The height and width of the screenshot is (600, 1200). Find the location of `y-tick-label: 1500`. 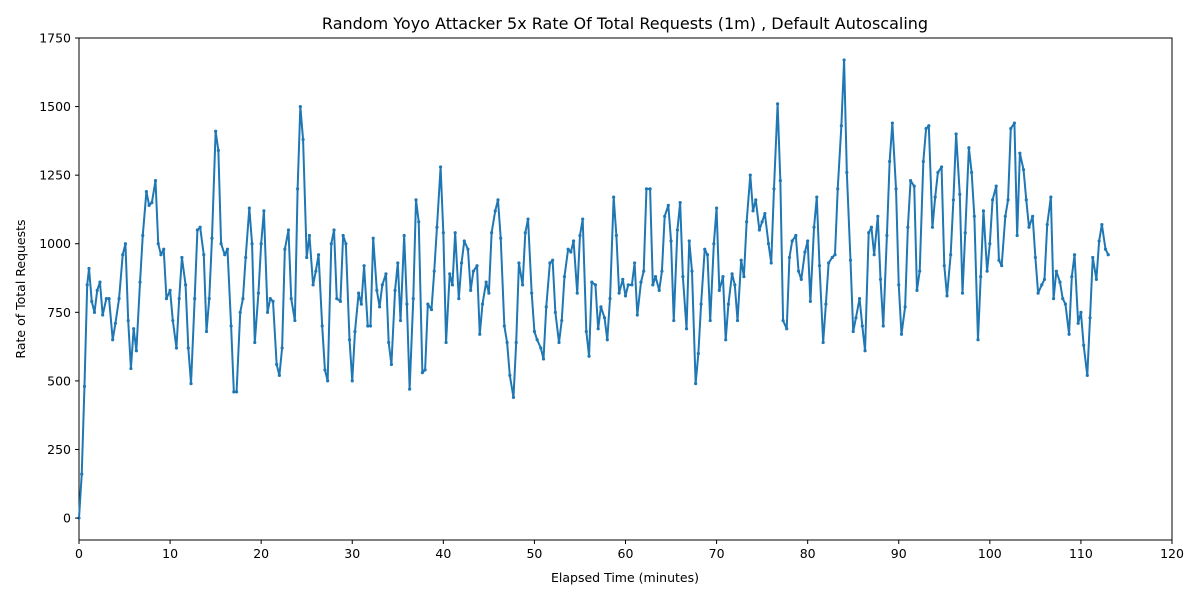

y-tick-label: 1500 is located at coordinates (55, 106).